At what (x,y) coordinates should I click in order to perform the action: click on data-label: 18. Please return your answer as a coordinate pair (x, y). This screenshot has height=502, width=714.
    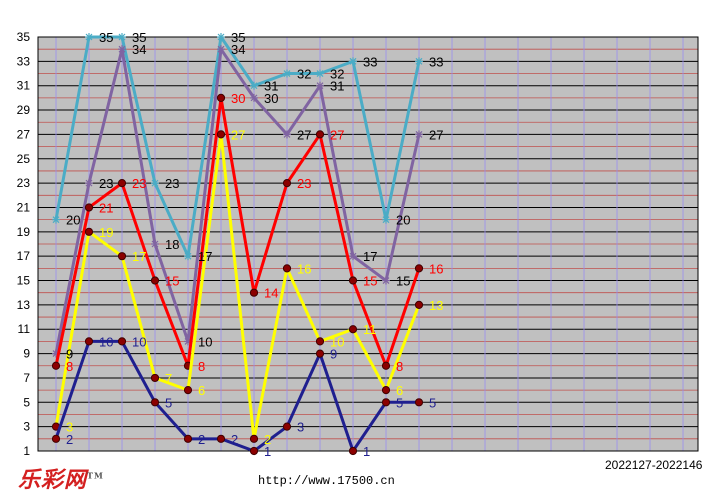
    Looking at the image, I should click on (172, 244).